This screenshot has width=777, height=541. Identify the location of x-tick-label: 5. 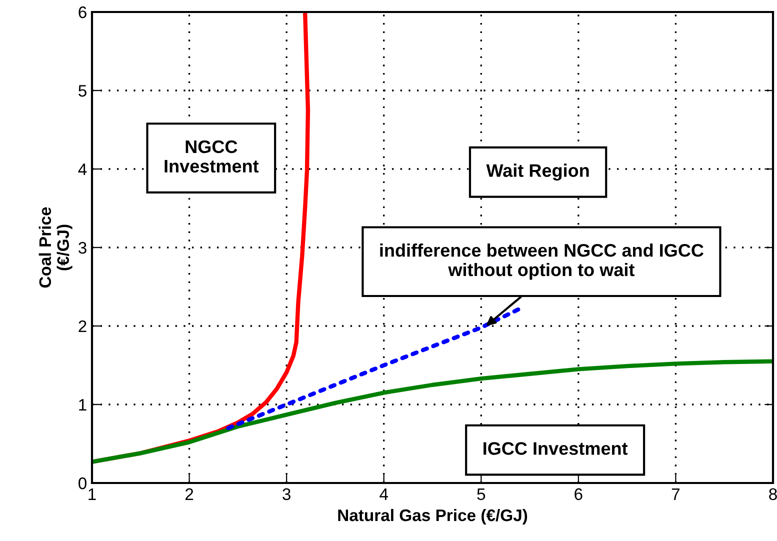
(481, 494).